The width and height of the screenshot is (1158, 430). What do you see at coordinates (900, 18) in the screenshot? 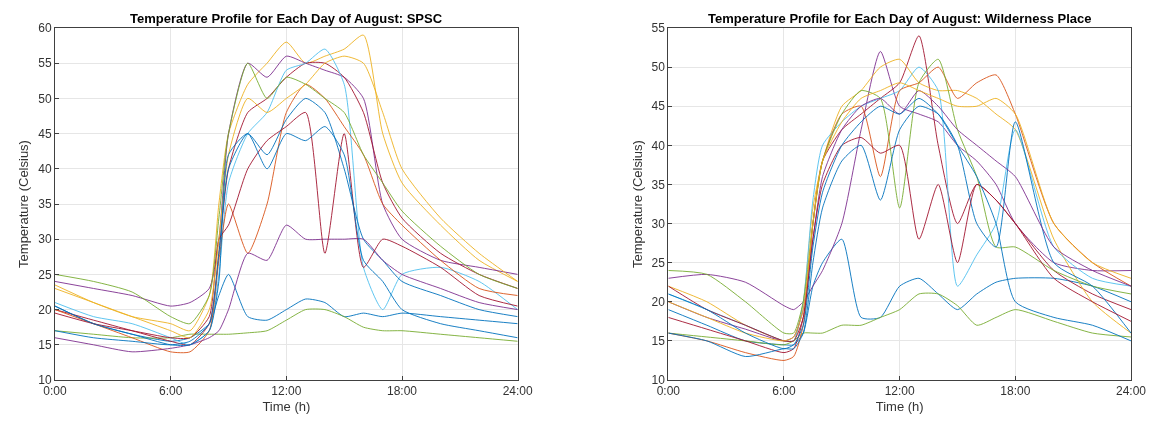
I see `chart-title: Temperature Profile for Each Day of August: Wilderness Place` at bounding box center [900, 18].